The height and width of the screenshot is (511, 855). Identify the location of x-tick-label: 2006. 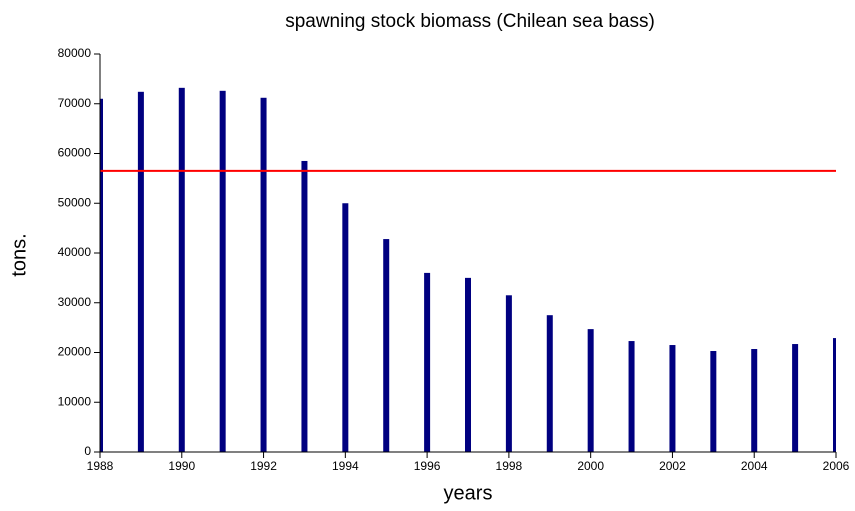
(836, 466).